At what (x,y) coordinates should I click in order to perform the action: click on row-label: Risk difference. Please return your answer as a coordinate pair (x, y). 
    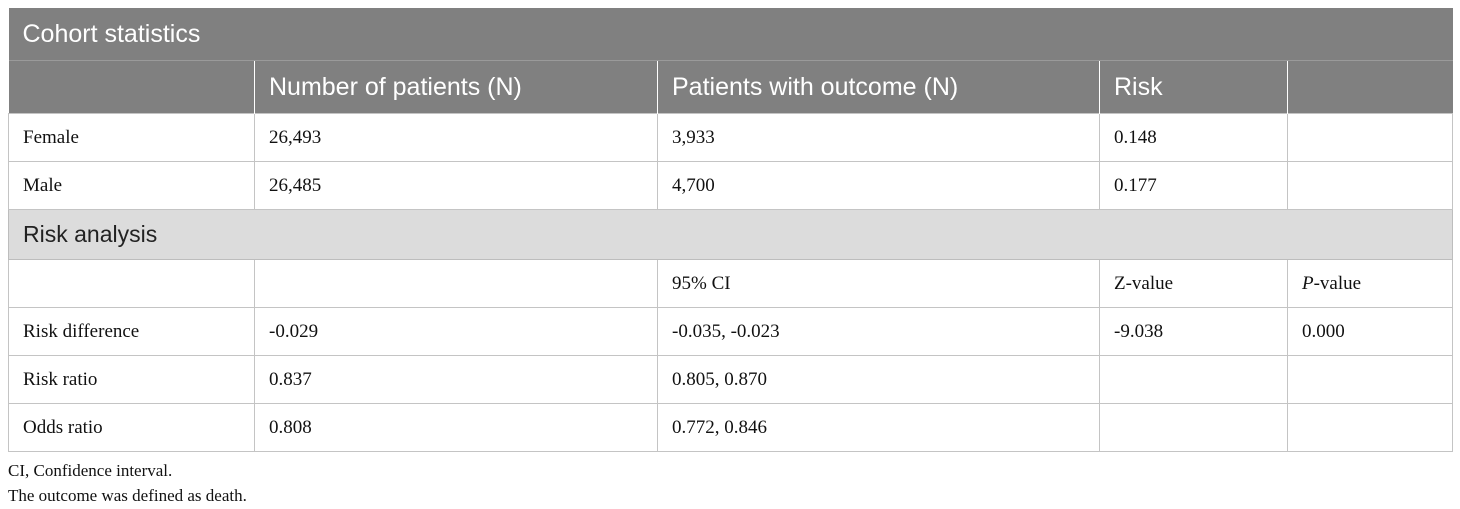
    Looking at the image, I should click on (131, 331).